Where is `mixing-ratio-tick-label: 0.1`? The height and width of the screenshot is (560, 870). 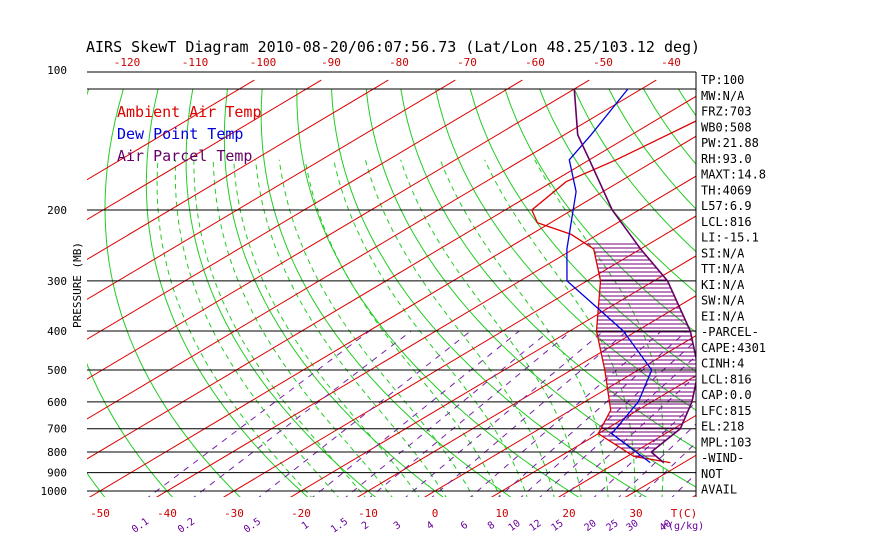
mixing-ratio-tick-label: 0.1 is located at coordinates (140, 525).